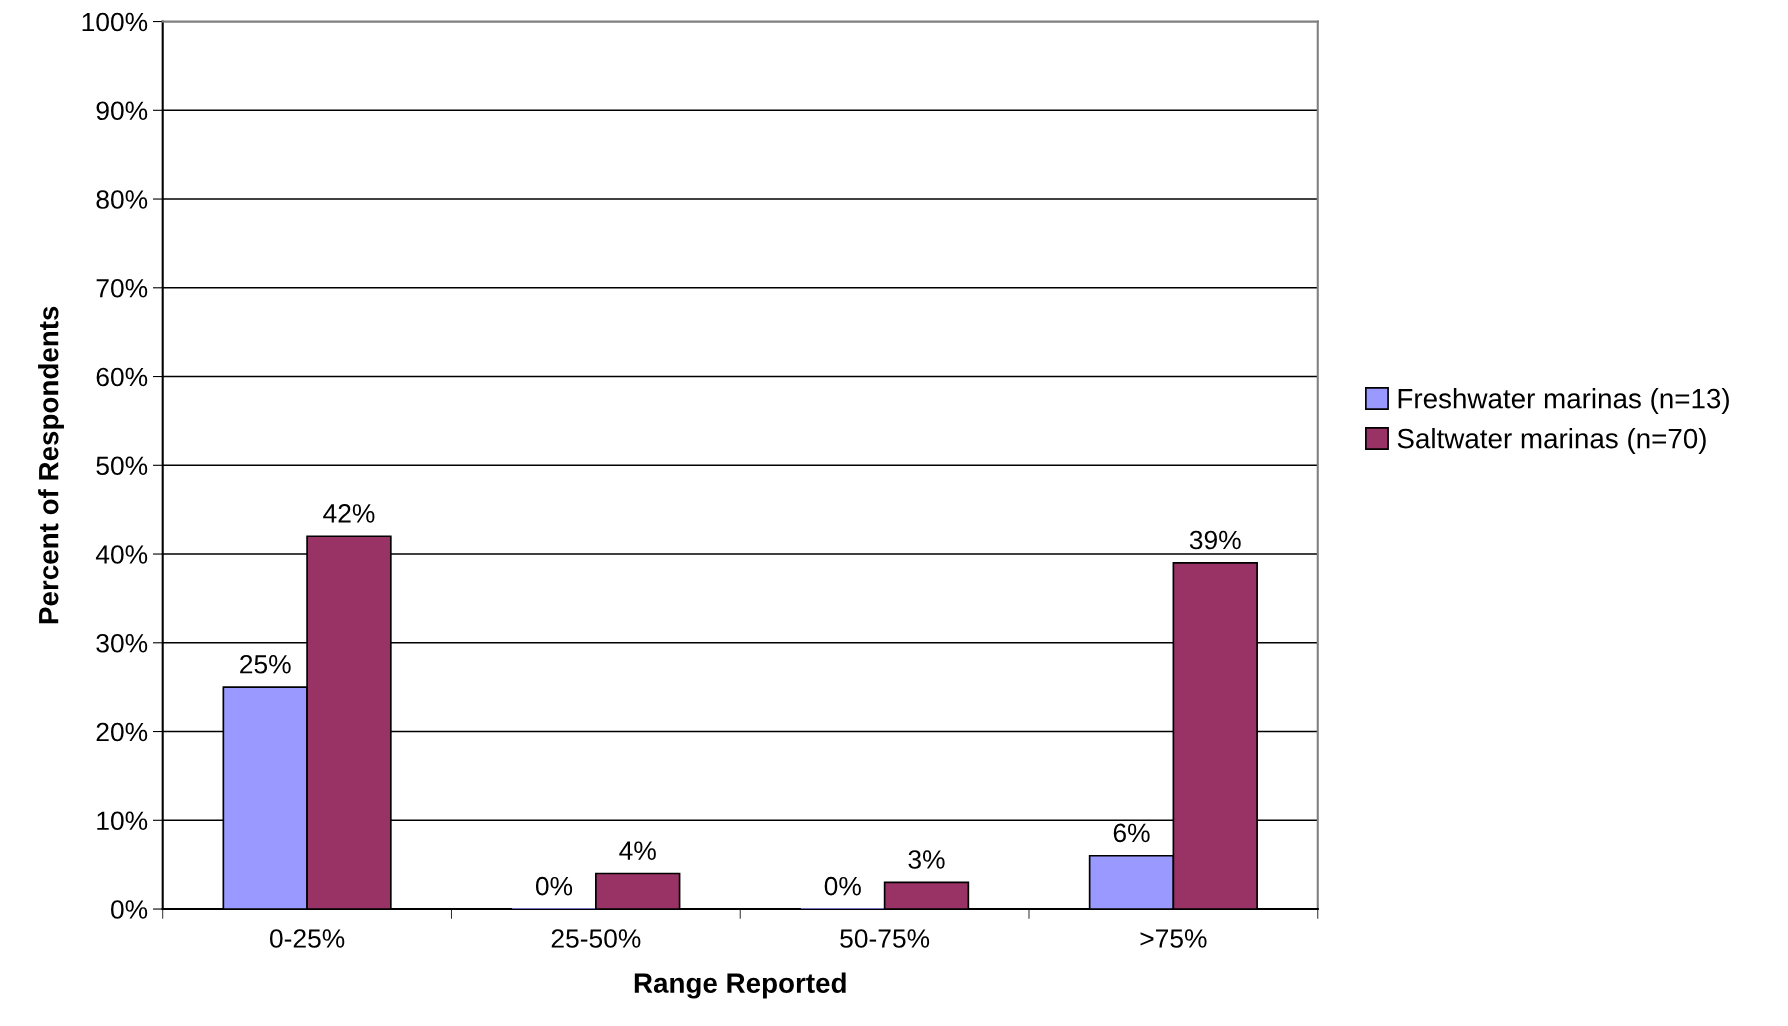 Image resolution: width=1788 pixels, height=1026 pixels. Describe the element at coordinates (115, 22) in the screenshot. I see `y-tick-label: 100%` at that location.